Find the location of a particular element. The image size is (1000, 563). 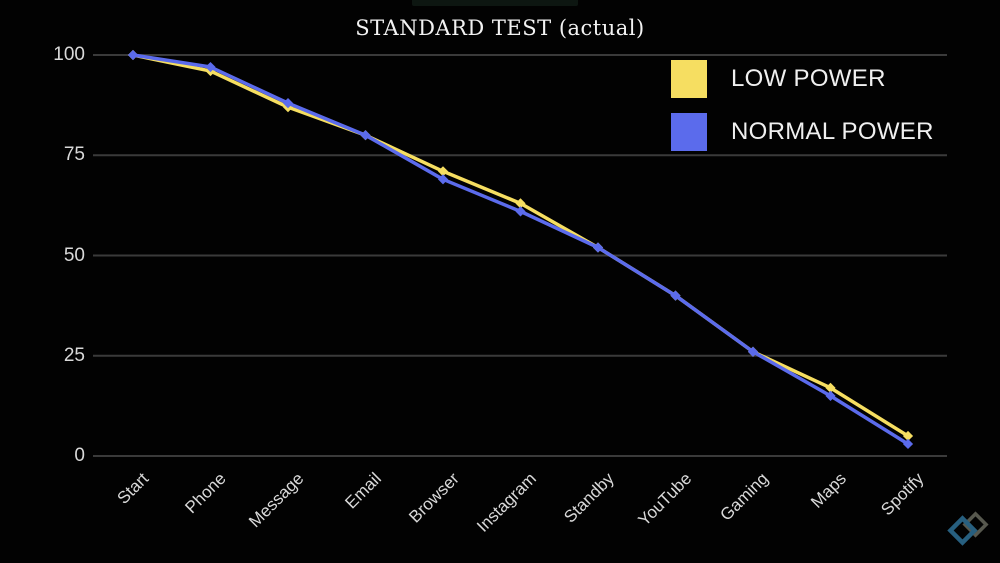

y-tick-label: 100 is located at coordinates (69, 54).